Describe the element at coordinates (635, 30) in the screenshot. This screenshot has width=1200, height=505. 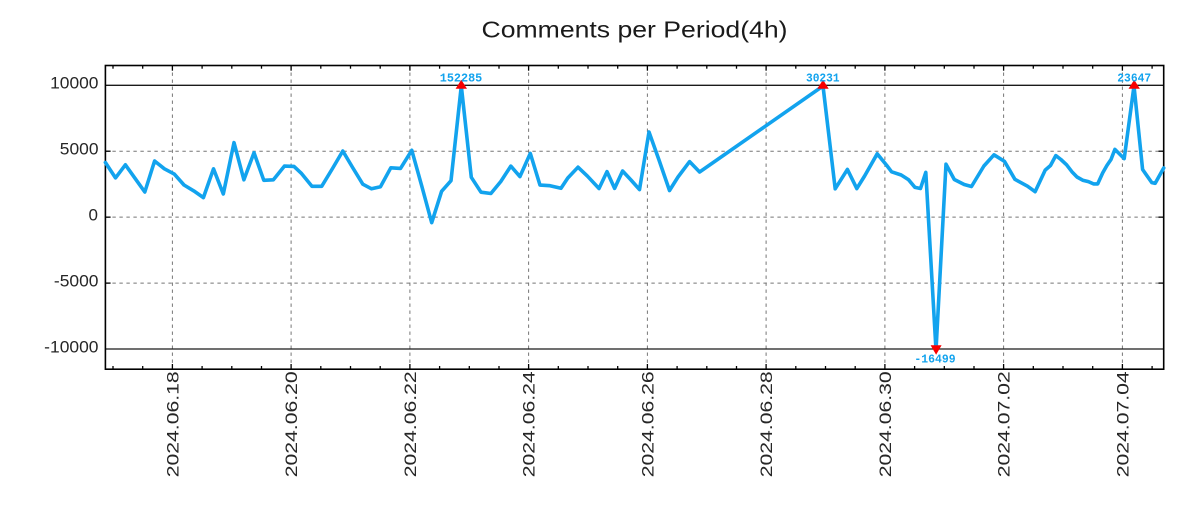
I see `svg-text: Comments per Period(4h)` at that location.